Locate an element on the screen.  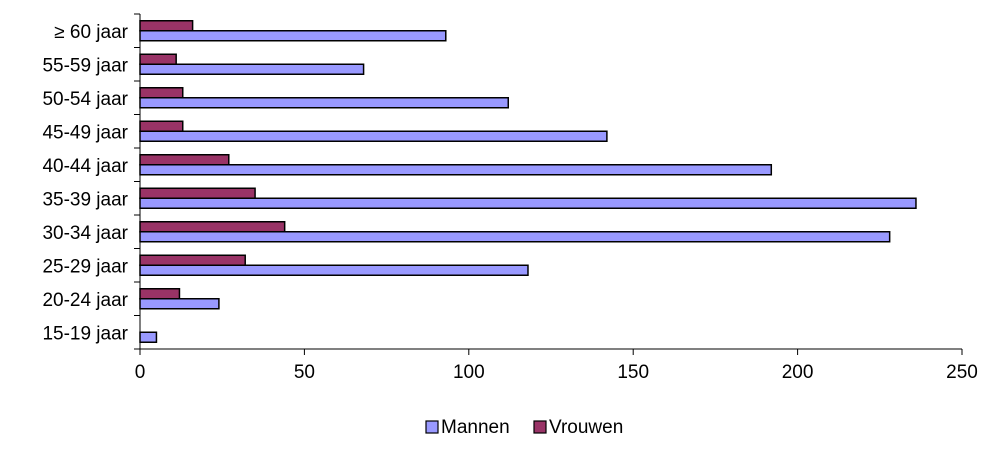
legend-swatch-mannen is located at coordinates (432, 427).